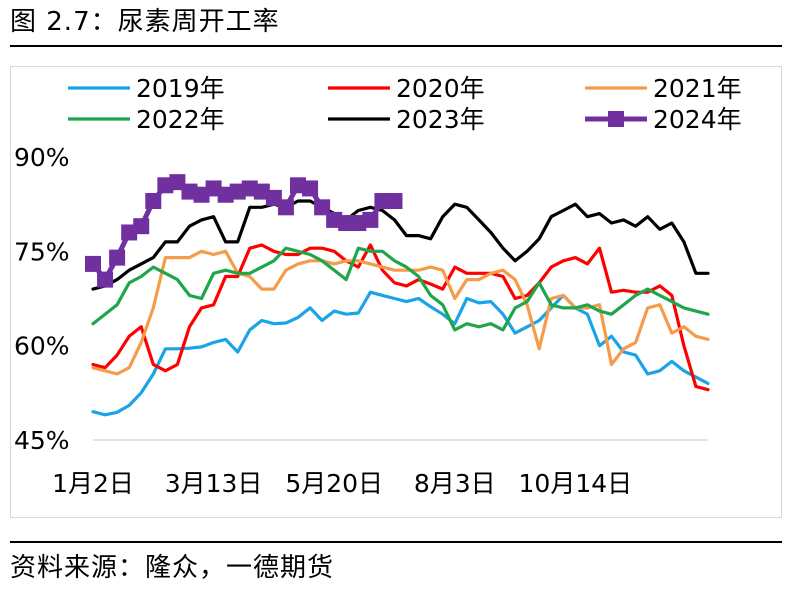 This screenshot has height=592, width=804. Describe the element at coordinates (697, 119) in the screenshot. I see `legend-label: 2024年` at that location.